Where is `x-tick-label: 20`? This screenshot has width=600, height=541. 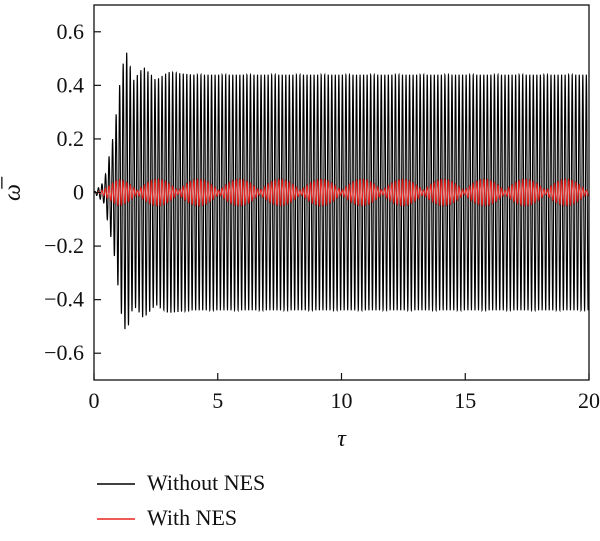
x-tick-label: 20 is located at coordinates (589, 400).